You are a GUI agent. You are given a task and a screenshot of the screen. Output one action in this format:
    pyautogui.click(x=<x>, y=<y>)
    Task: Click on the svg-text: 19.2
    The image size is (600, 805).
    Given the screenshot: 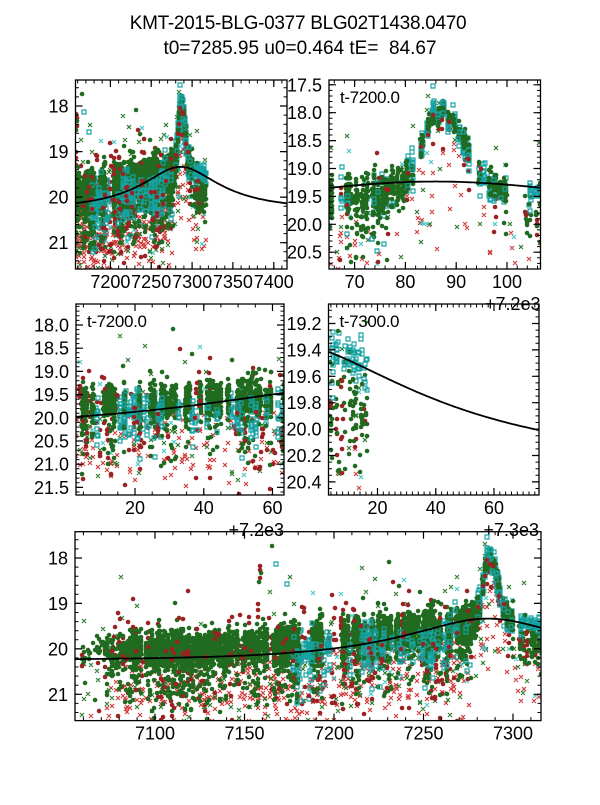 What is the action you would take?
    pyautogui.click(x=303, y=324)
    